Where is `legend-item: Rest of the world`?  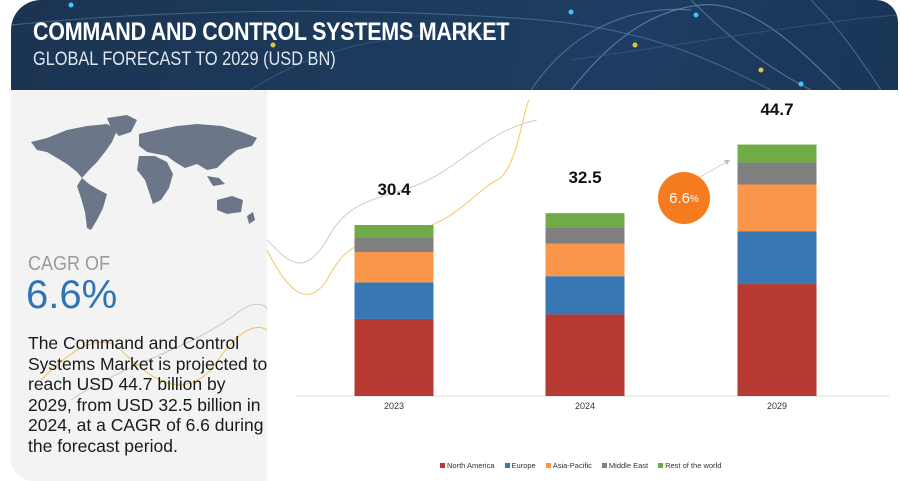
legend-item: Rest of the world is located at coordinates (689, 465).